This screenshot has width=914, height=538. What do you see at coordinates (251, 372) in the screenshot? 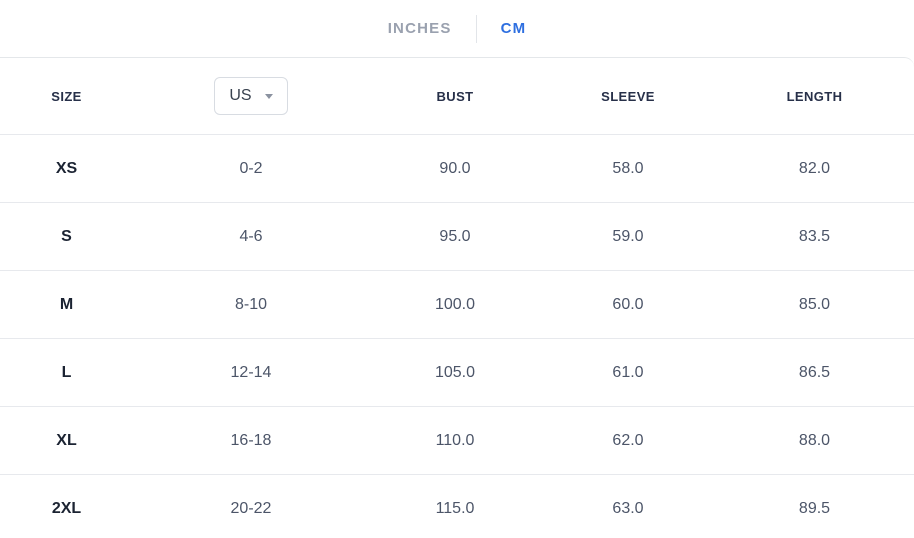
I see `us-range-cell: 12-14` at bounding box center [251, 372].